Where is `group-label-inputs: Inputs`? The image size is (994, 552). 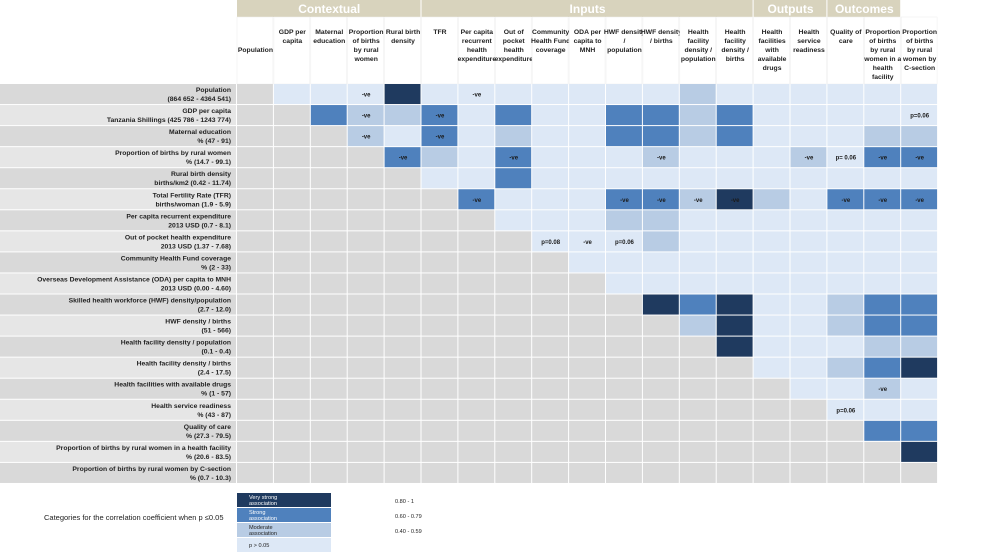 group-label-inputs: Inputs is located at coordinates (588, 9).